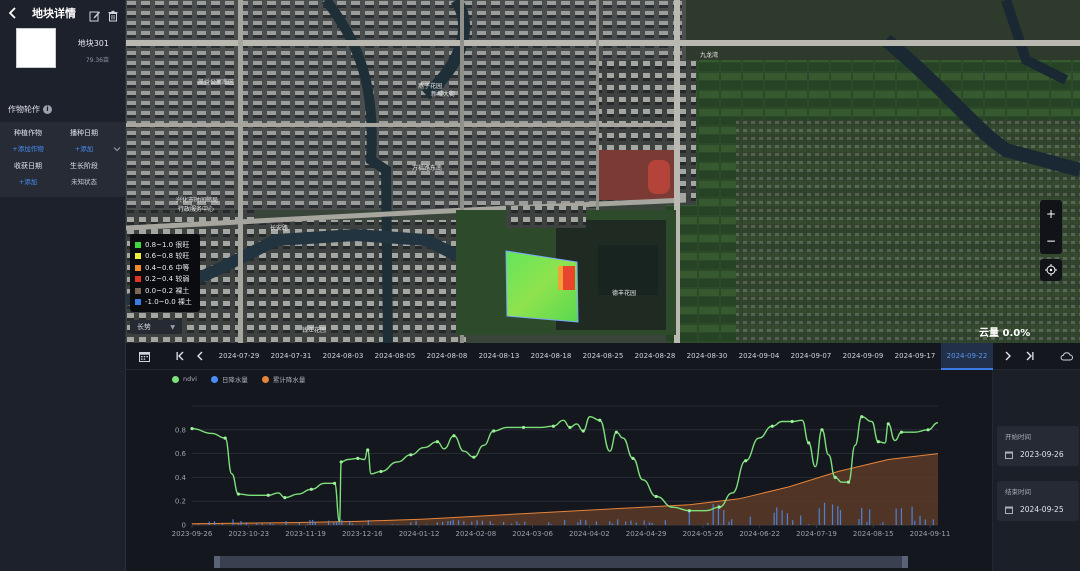  What do you see at coordinates (217, 562) in the screenshot?
I see `slider-handle-left` at bounding box center [217, 562].